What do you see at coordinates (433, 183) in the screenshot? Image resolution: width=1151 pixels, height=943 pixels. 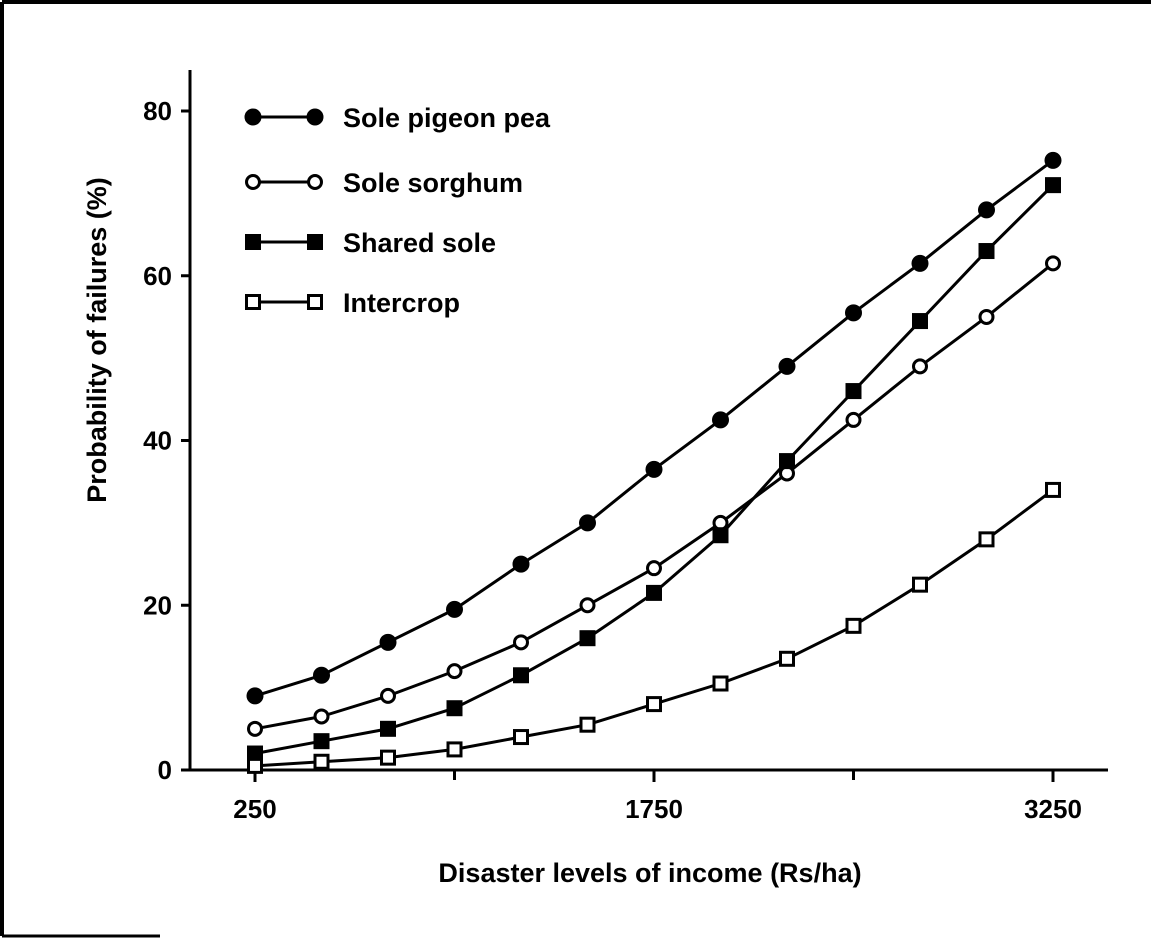 I see `legend-label: Sole sorghum` at bounding box center [433, 183].